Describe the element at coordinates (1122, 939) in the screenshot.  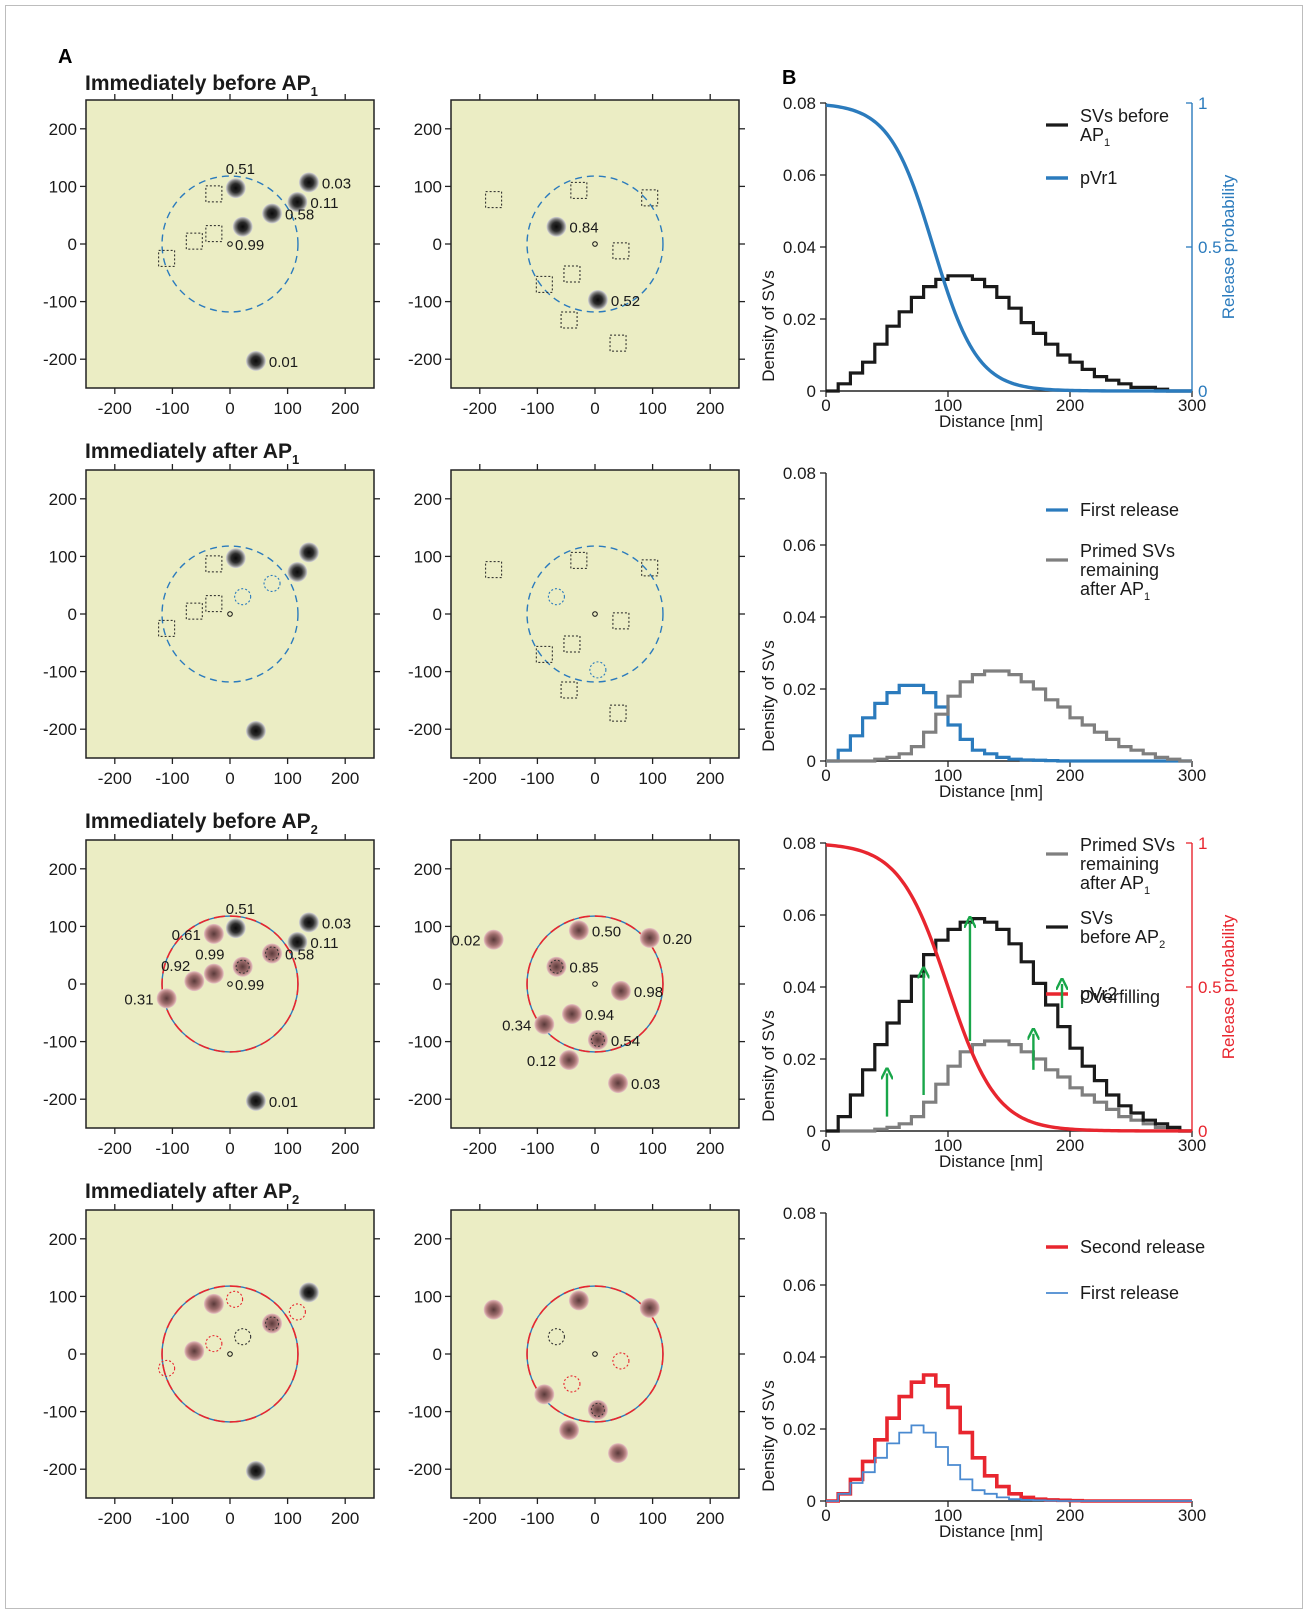
I see `legend-label: before AP2` at that location.